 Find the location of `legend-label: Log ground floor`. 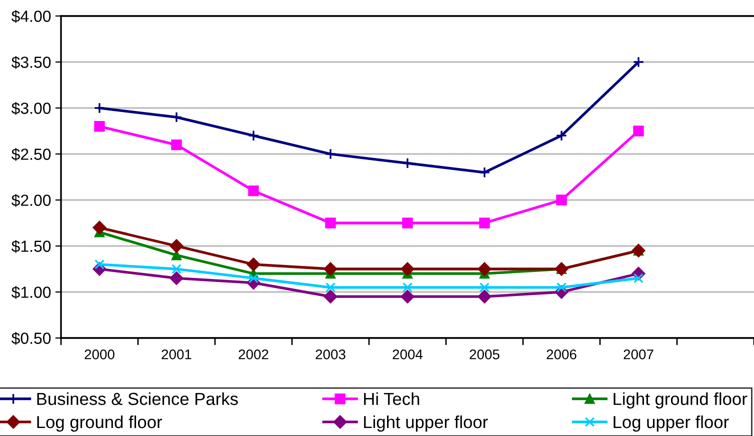

legend-label: Log ground floor is located at coordinates (99, 423).